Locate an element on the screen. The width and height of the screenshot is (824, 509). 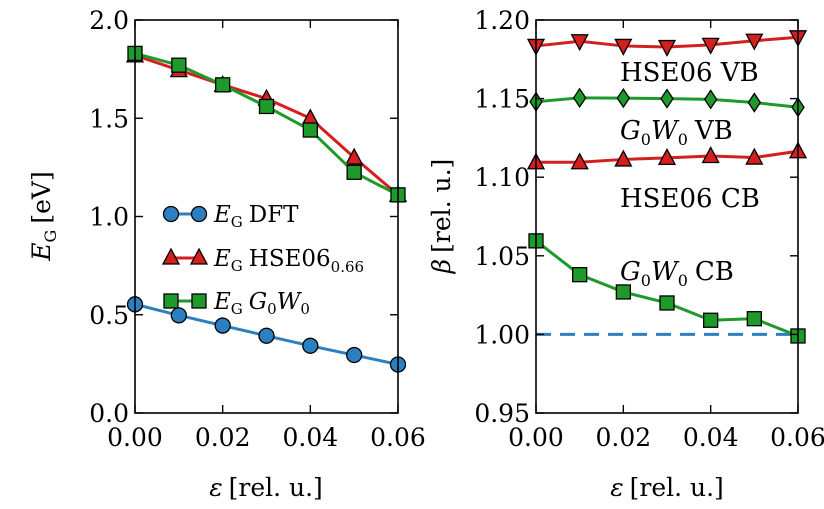
right-y-tick-label: 1.00 is located at coordinates (502, 334).